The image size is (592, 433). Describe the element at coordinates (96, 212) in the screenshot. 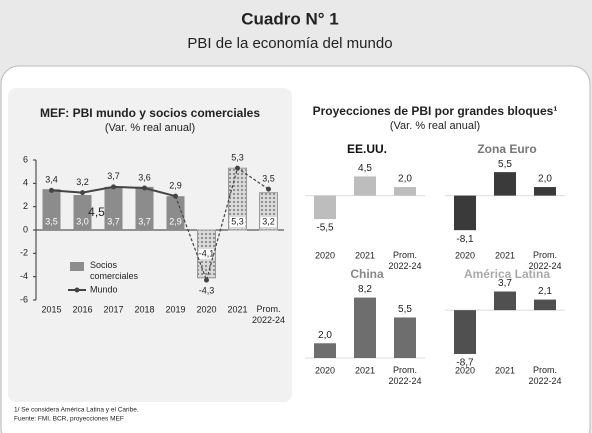

I see `annotation: 4,5` at that location.